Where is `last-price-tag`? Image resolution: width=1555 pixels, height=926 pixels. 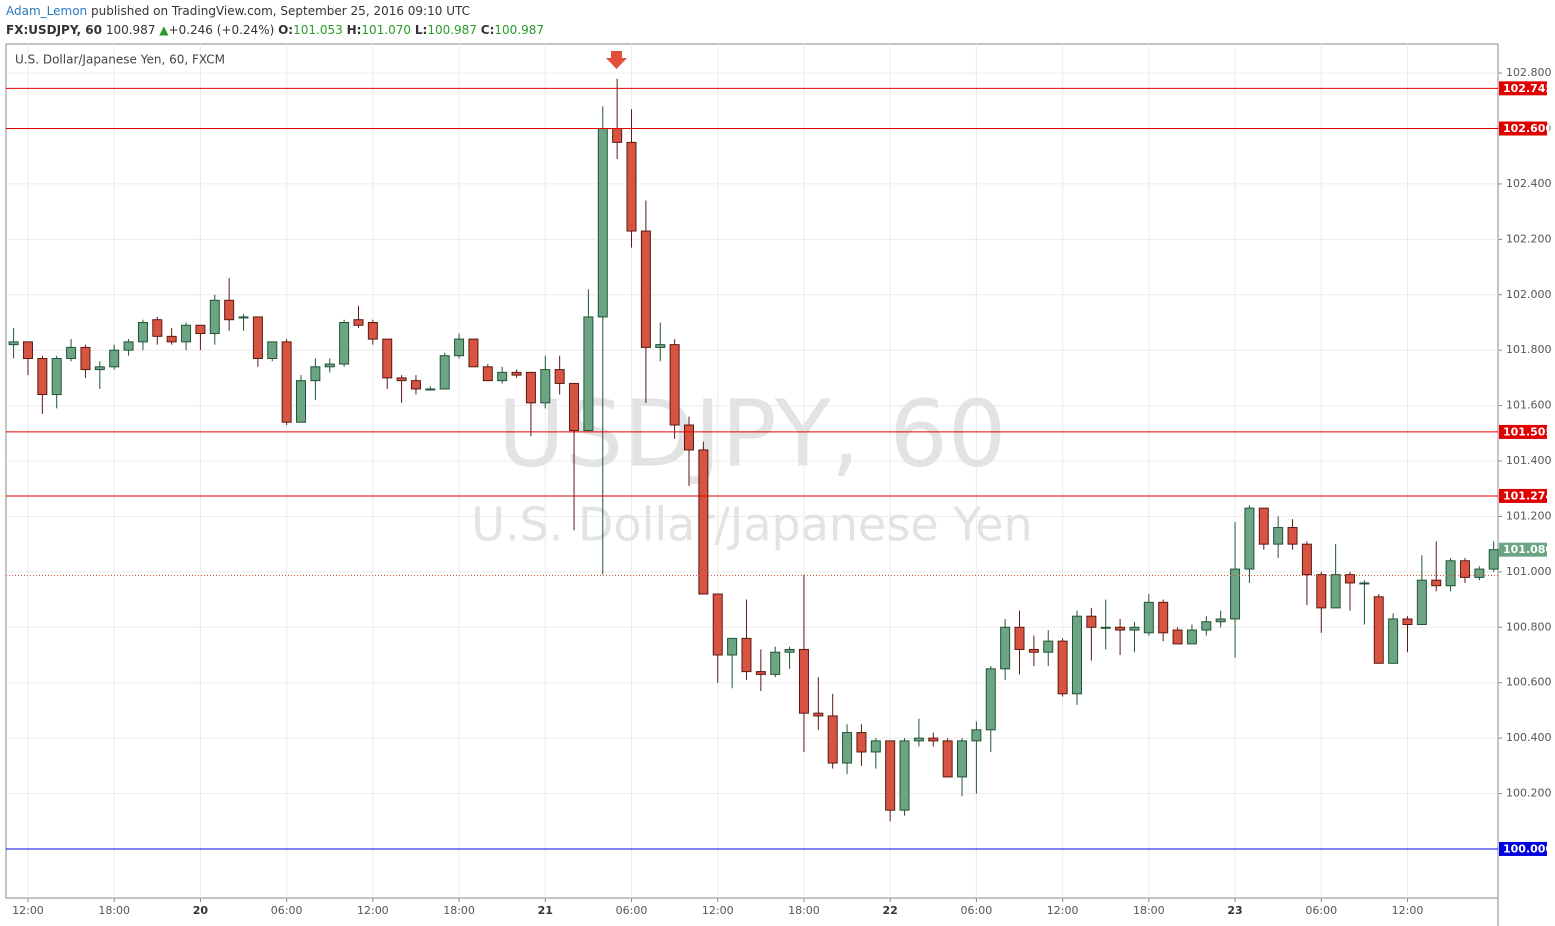 last-price-tag is located at coordinates (1523, 549).